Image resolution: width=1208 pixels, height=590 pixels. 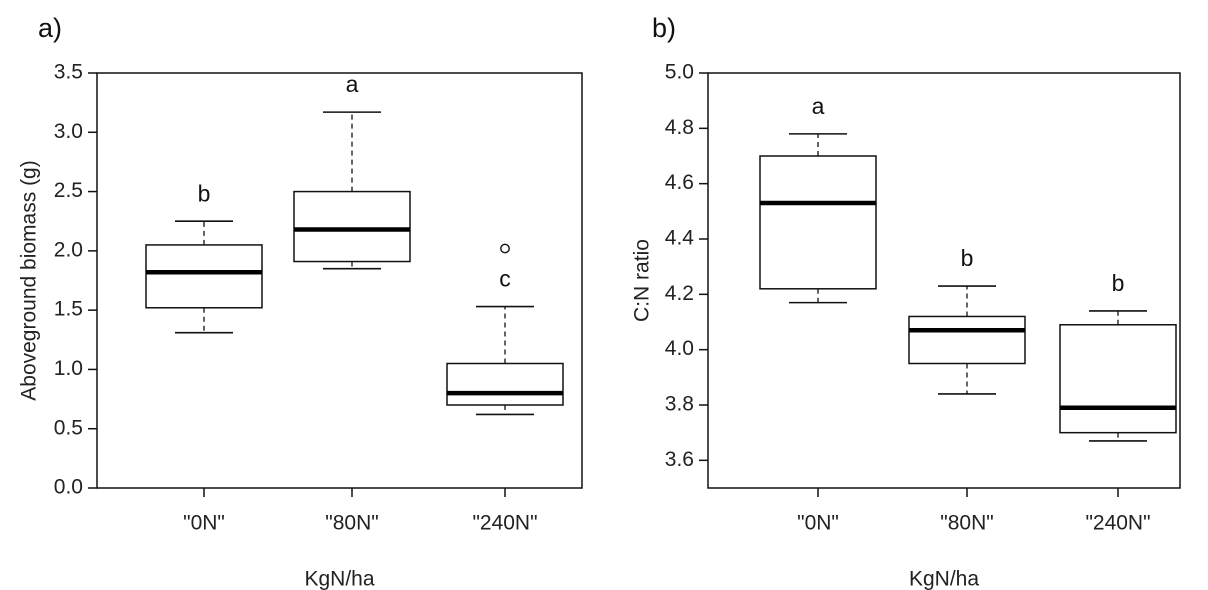 What do you see at coordinates (68, 190) in the screenshot?
I see `y-tick-label: 2.5` at bounding box center [68, 190].